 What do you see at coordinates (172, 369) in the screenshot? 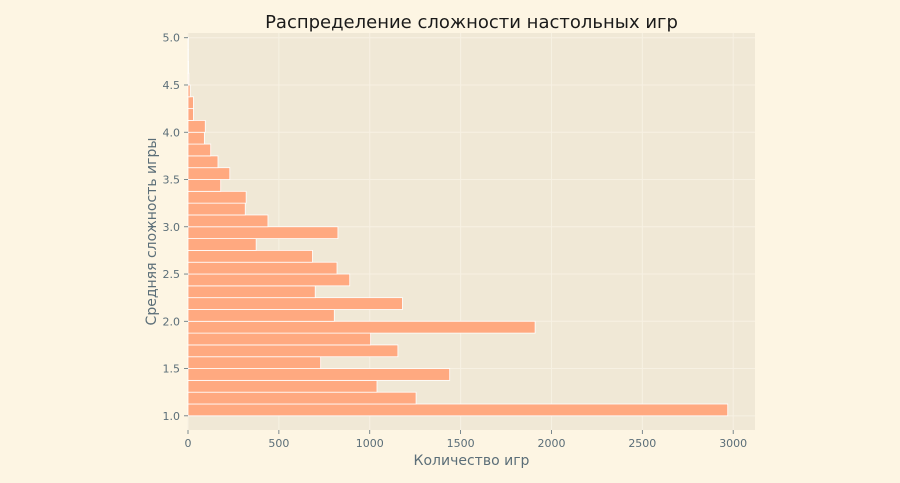
I see `y-tick-label: 1.5` at bounding box center [172, 369].